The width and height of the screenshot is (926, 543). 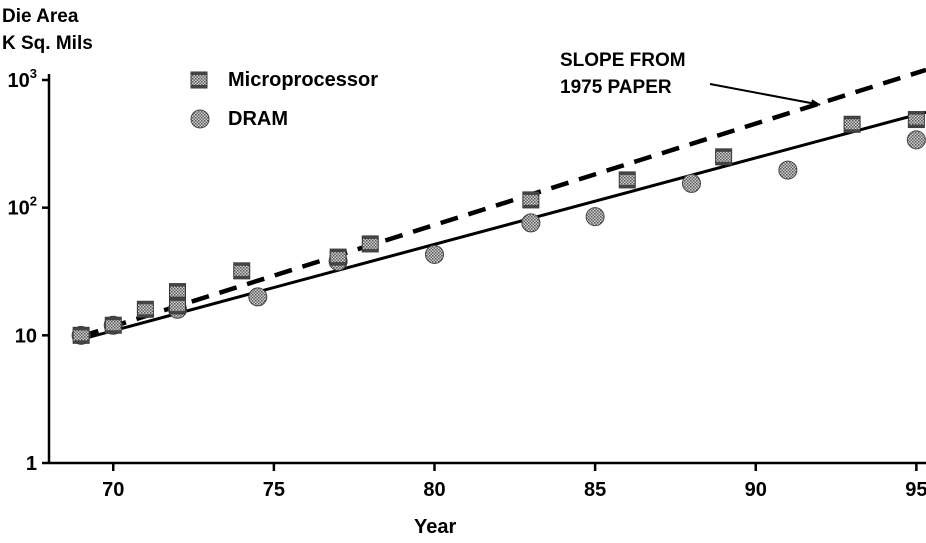 I want to click on legend-marker-microprocessor, so click(x=199, y=80).